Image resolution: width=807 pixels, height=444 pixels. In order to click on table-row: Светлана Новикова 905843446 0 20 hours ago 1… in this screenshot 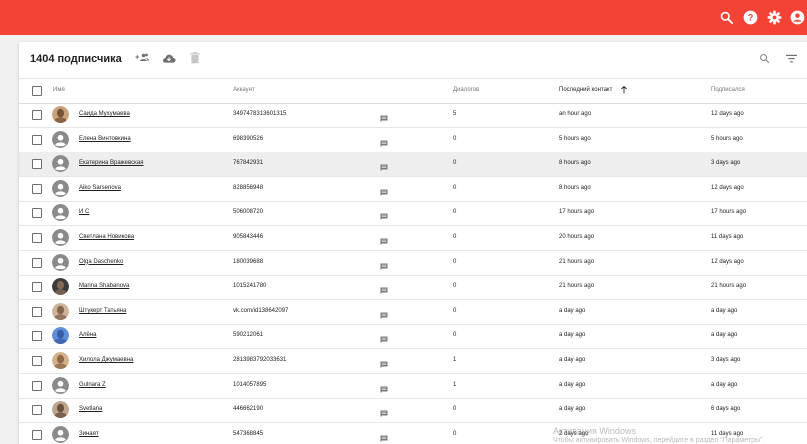, I will do `click(413, 238)`.